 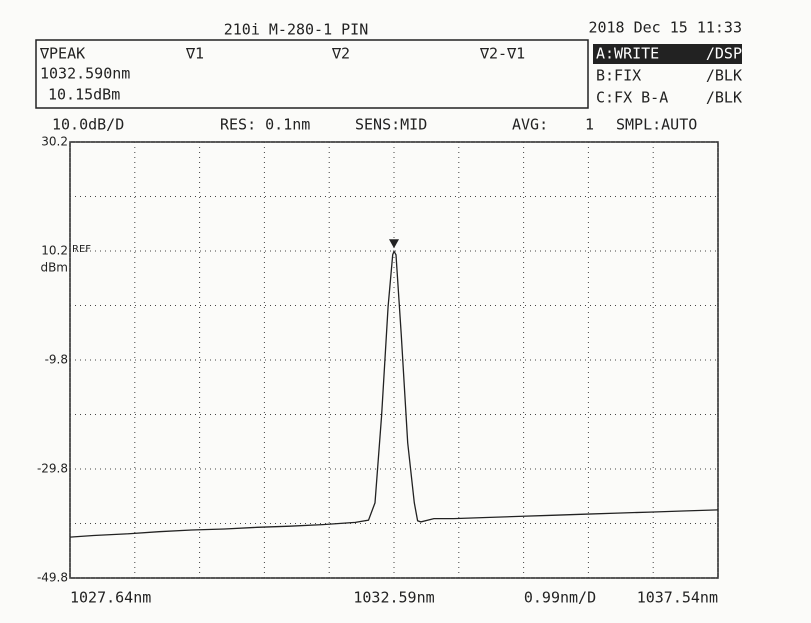 What do you see at coordinates (656, 125) in the screenshot?
I see `setting: SMPL:AUTO` at bounding box center [656, 125].